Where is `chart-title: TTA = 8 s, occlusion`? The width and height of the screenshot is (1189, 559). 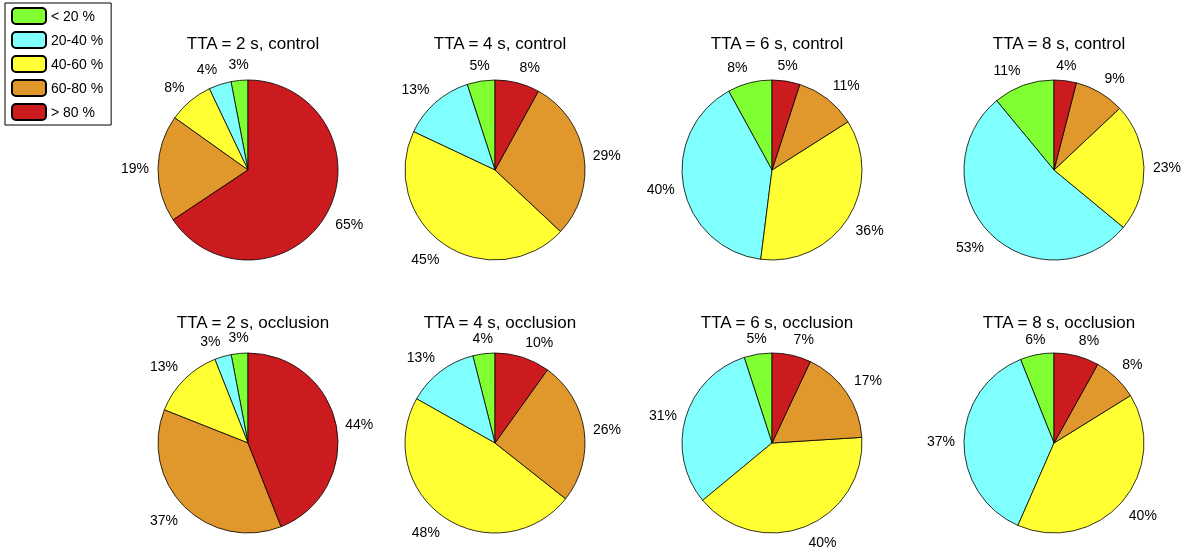 chart-title: TTA = 8 s, occlusion is located at coordinates (1059, 322).